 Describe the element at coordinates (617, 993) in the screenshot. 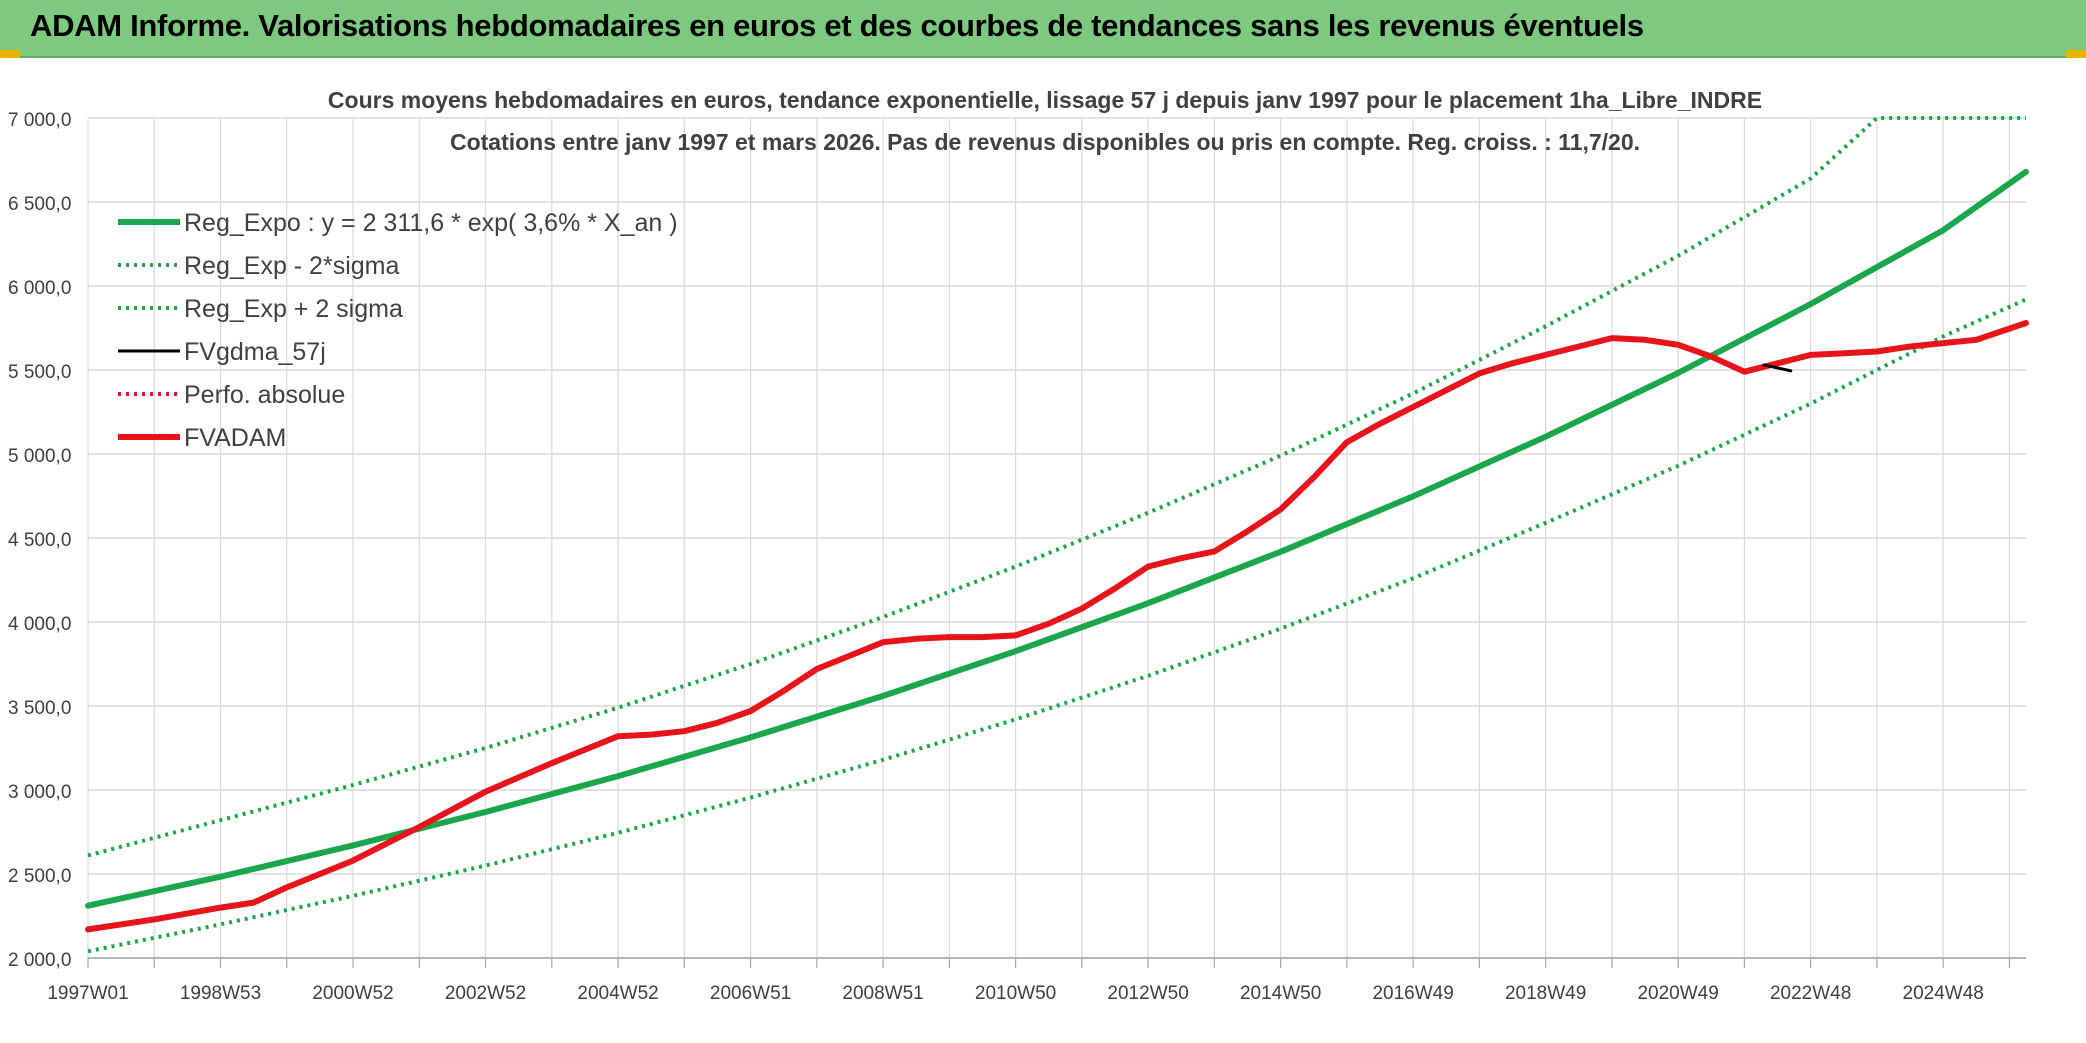

I see `x-tick-label: 2004W52` at that location.